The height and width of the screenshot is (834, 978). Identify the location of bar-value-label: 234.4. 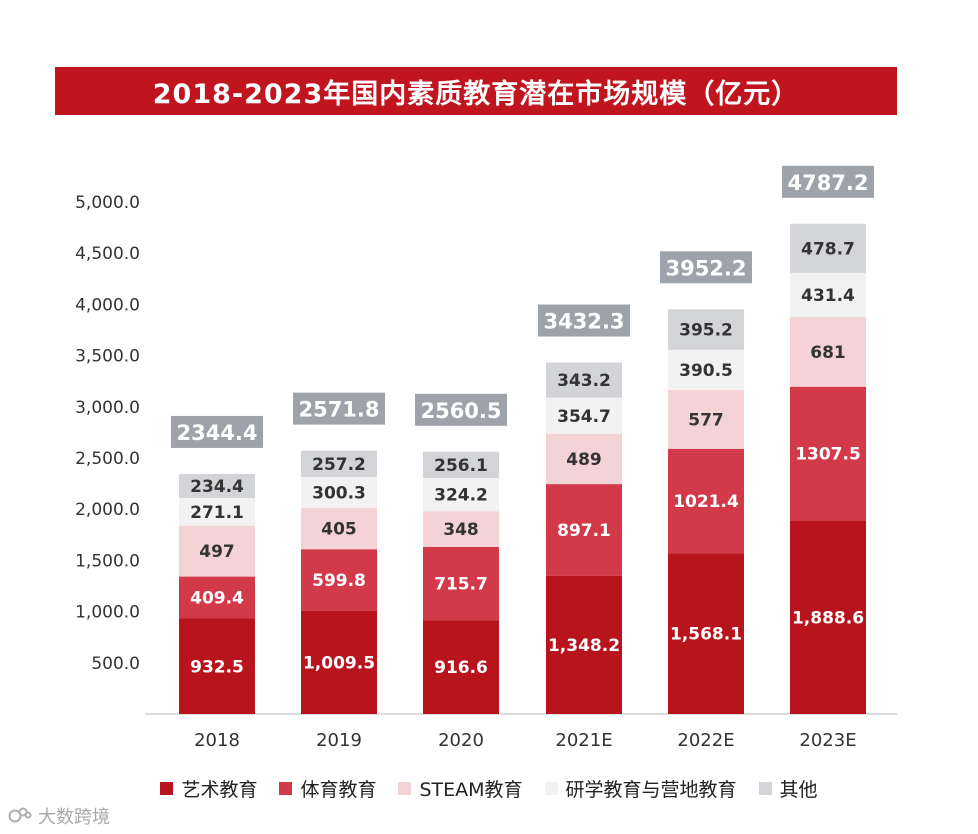
(217, 487).